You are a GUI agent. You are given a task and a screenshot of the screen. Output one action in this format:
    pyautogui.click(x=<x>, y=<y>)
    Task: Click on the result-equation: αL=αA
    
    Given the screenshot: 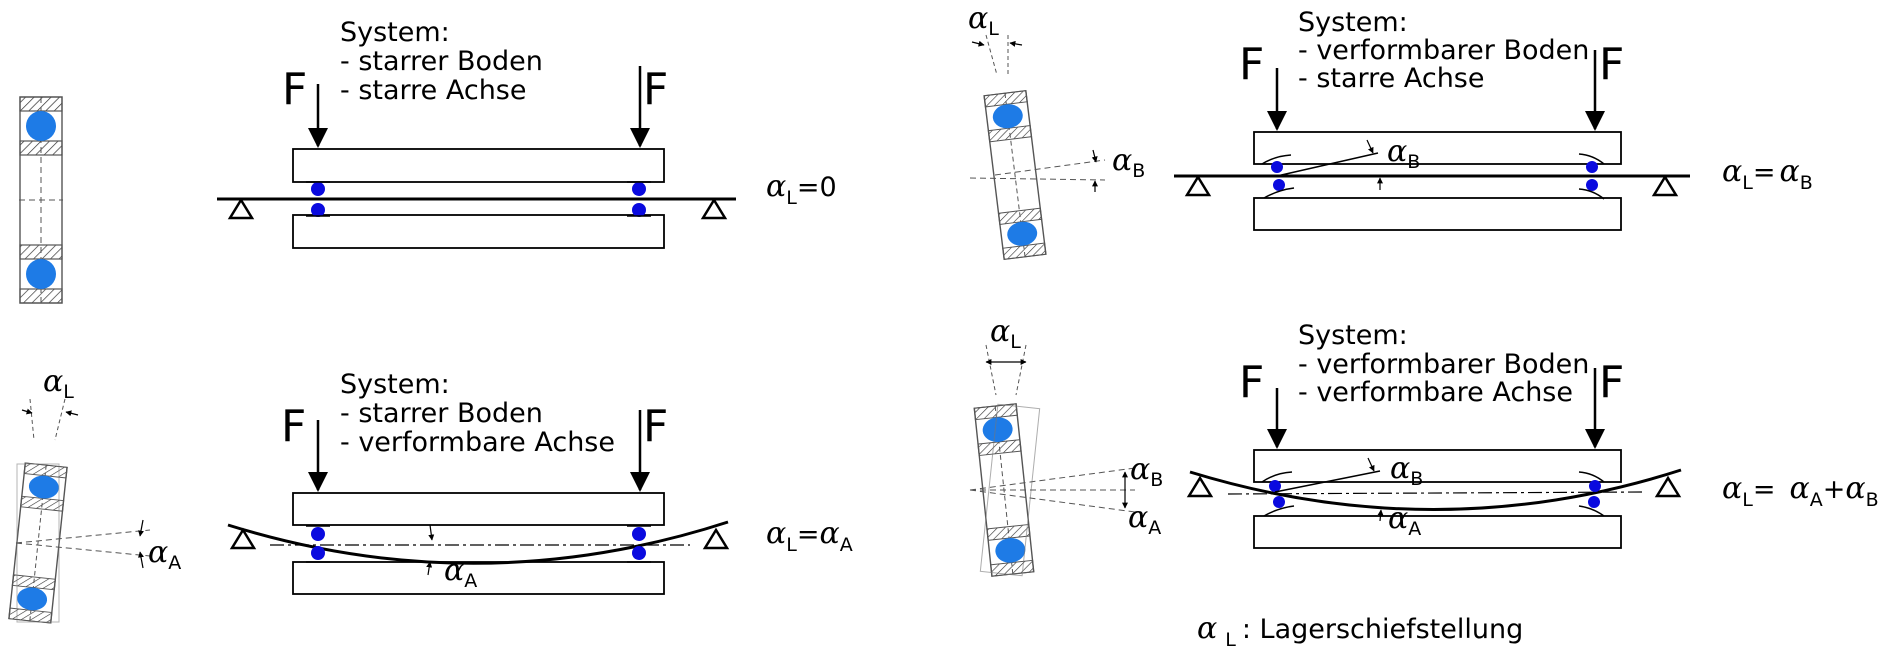 What is the action you would take?
    pyautogui.click(x=809, y=536)
    